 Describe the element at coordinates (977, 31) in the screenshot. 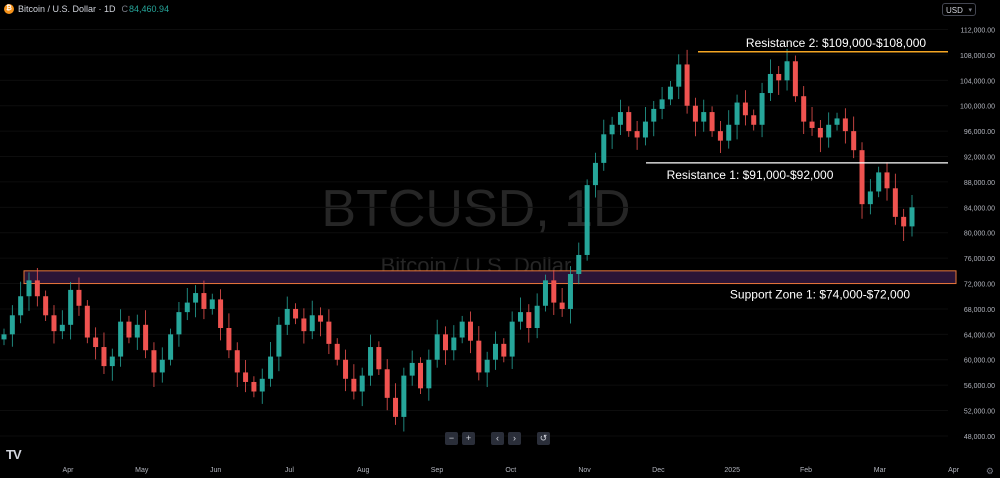

I see `y-tick-label: 112,000.00` at that location.